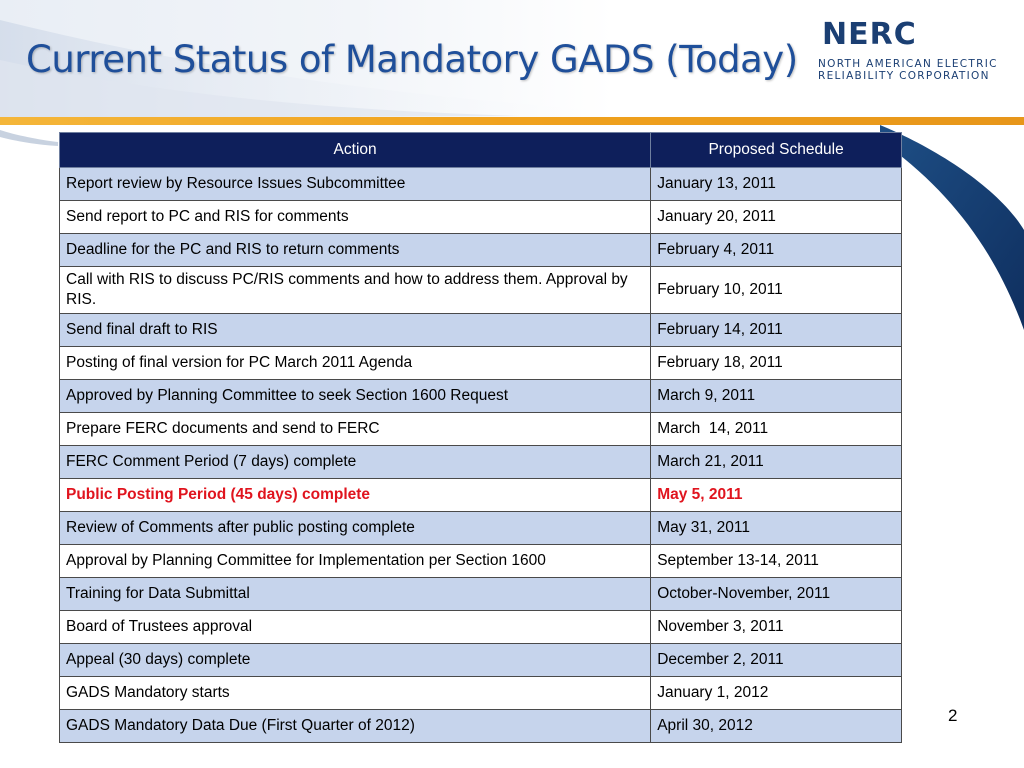 The height and width of the screenshot is (768, 1024). Describe the element at coordinates (355, 429) in the screenshot. I see `action-cell: Prepare FERC documents and send to FERC` at that location.